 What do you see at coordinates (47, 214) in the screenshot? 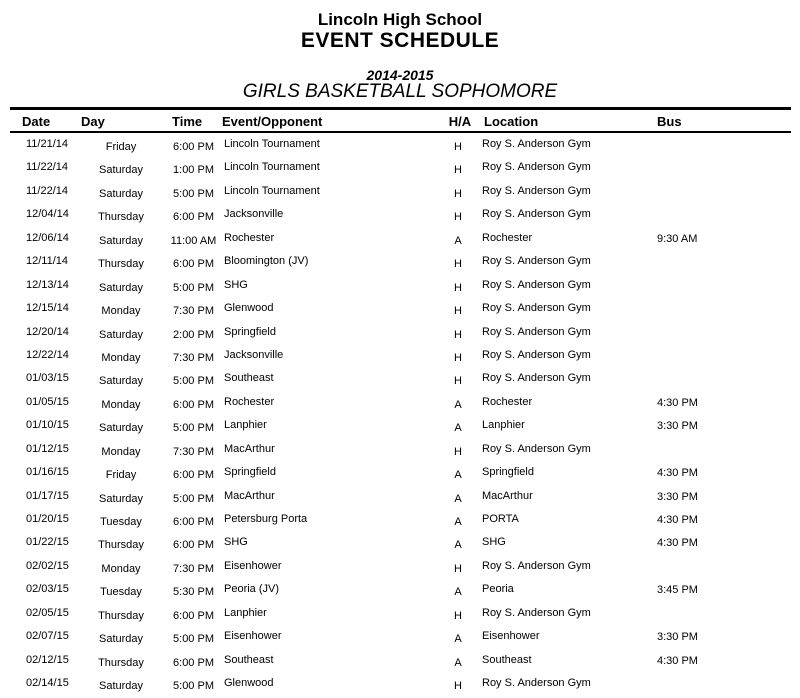
I see `cell-date: 12/04/14` at bounding box center [47, 214].